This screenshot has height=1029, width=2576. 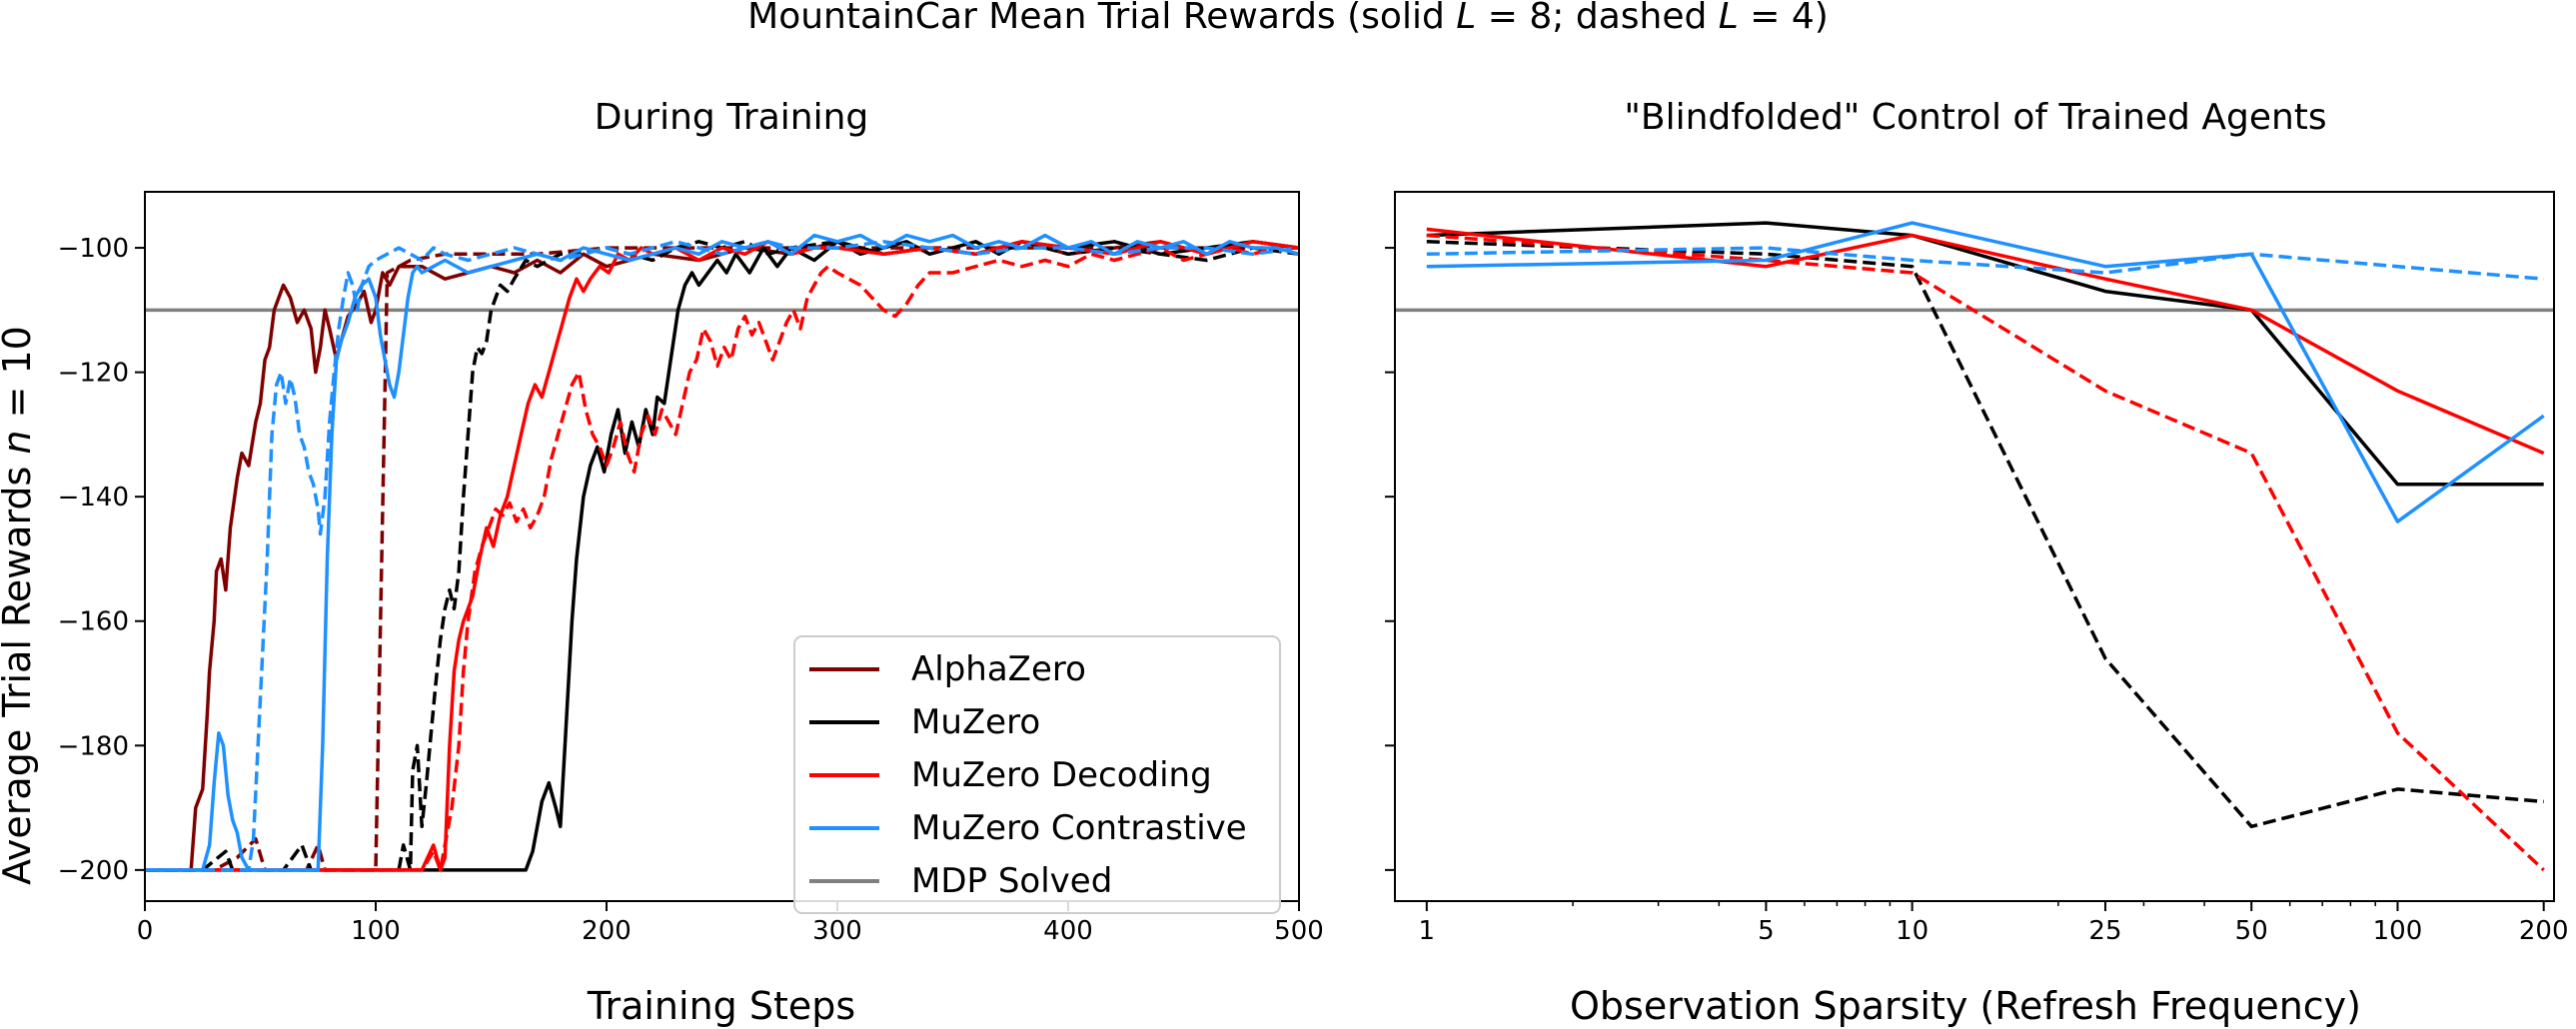 I want to click on left-x-tick-label: 400, so click(x=1068, y=931).